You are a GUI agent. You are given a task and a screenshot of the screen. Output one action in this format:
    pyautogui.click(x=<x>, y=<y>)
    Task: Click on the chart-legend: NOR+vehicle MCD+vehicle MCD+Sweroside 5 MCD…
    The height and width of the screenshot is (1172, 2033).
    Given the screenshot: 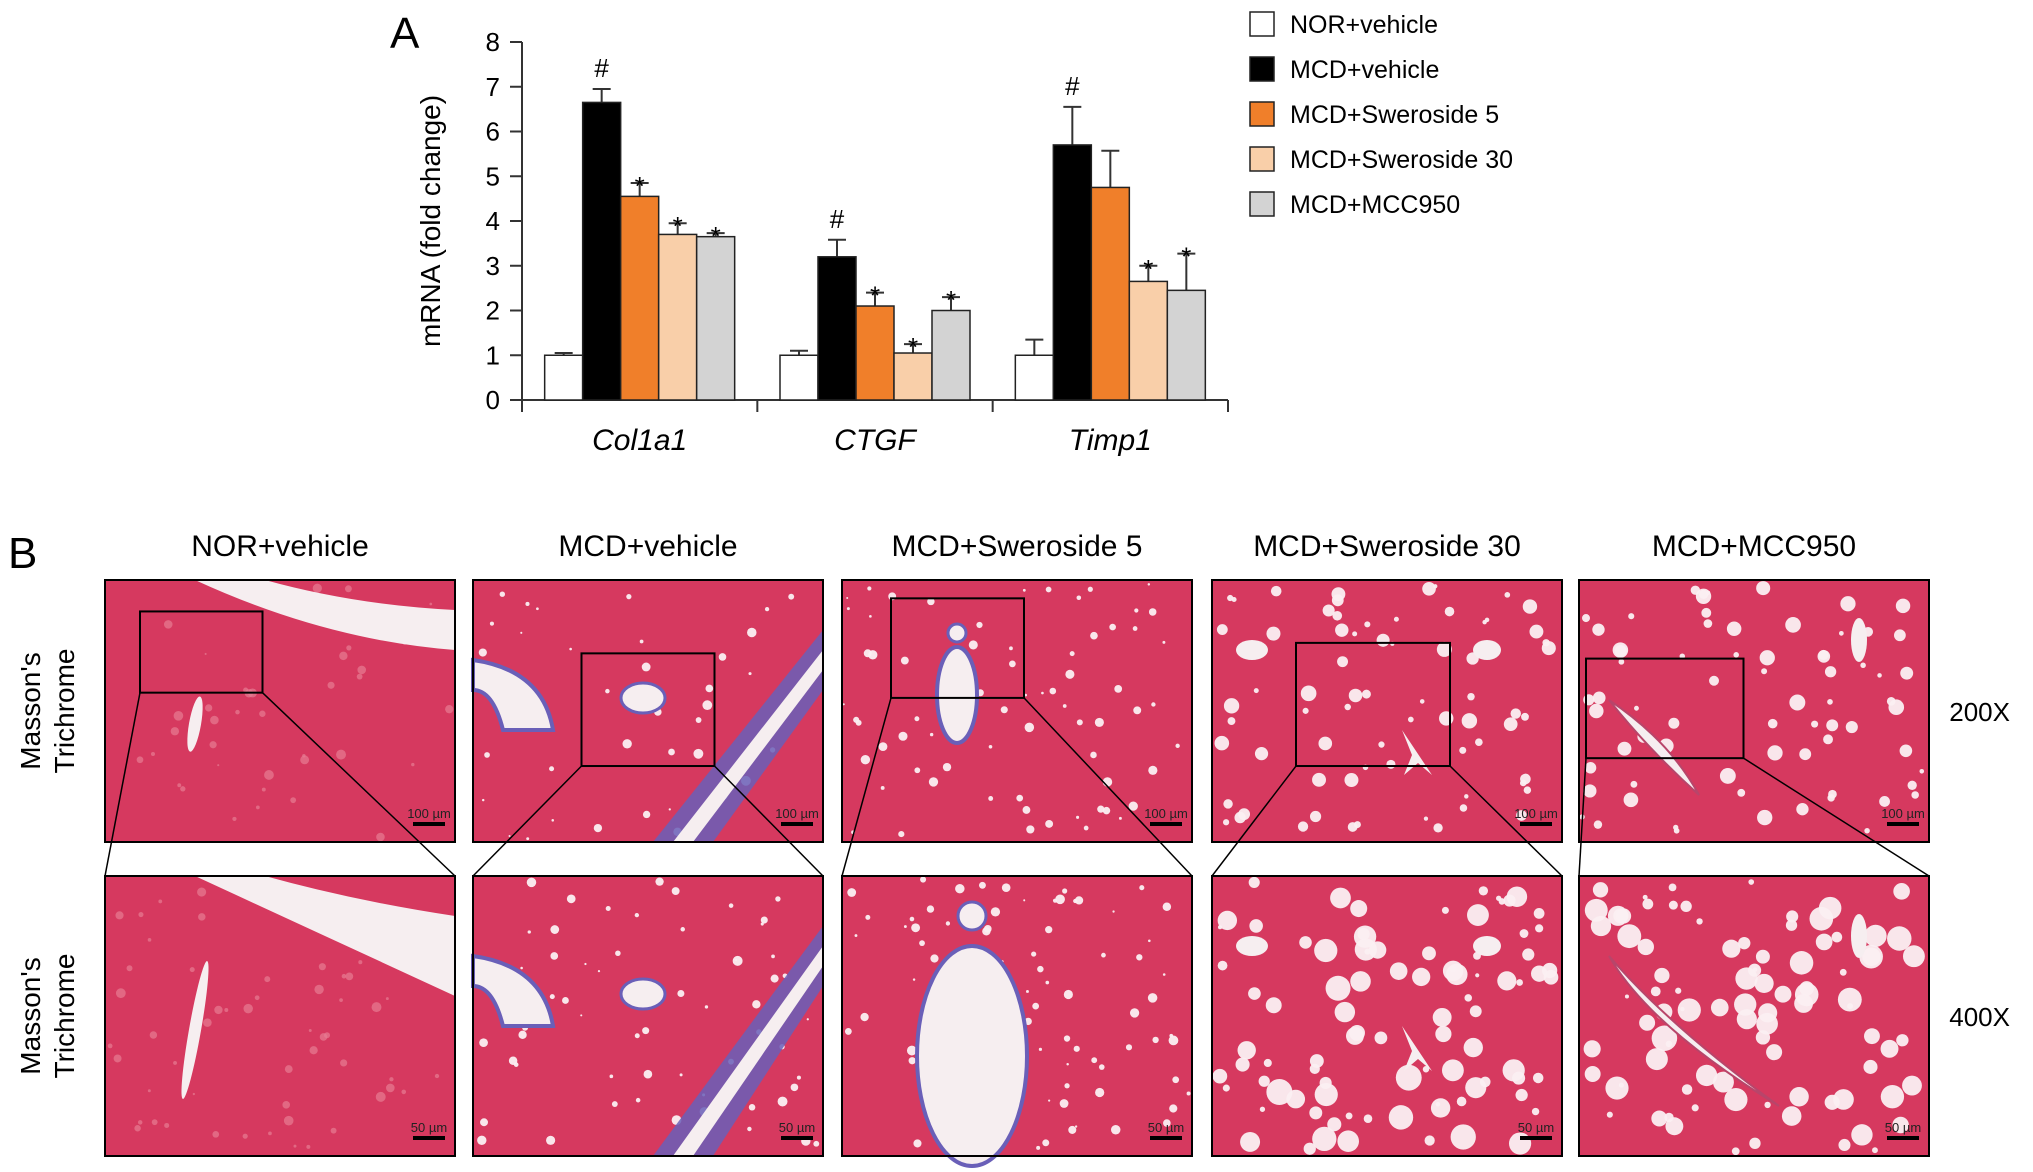 What is the action you would take?
    pyautogui.click(x=1381, y=115)
    